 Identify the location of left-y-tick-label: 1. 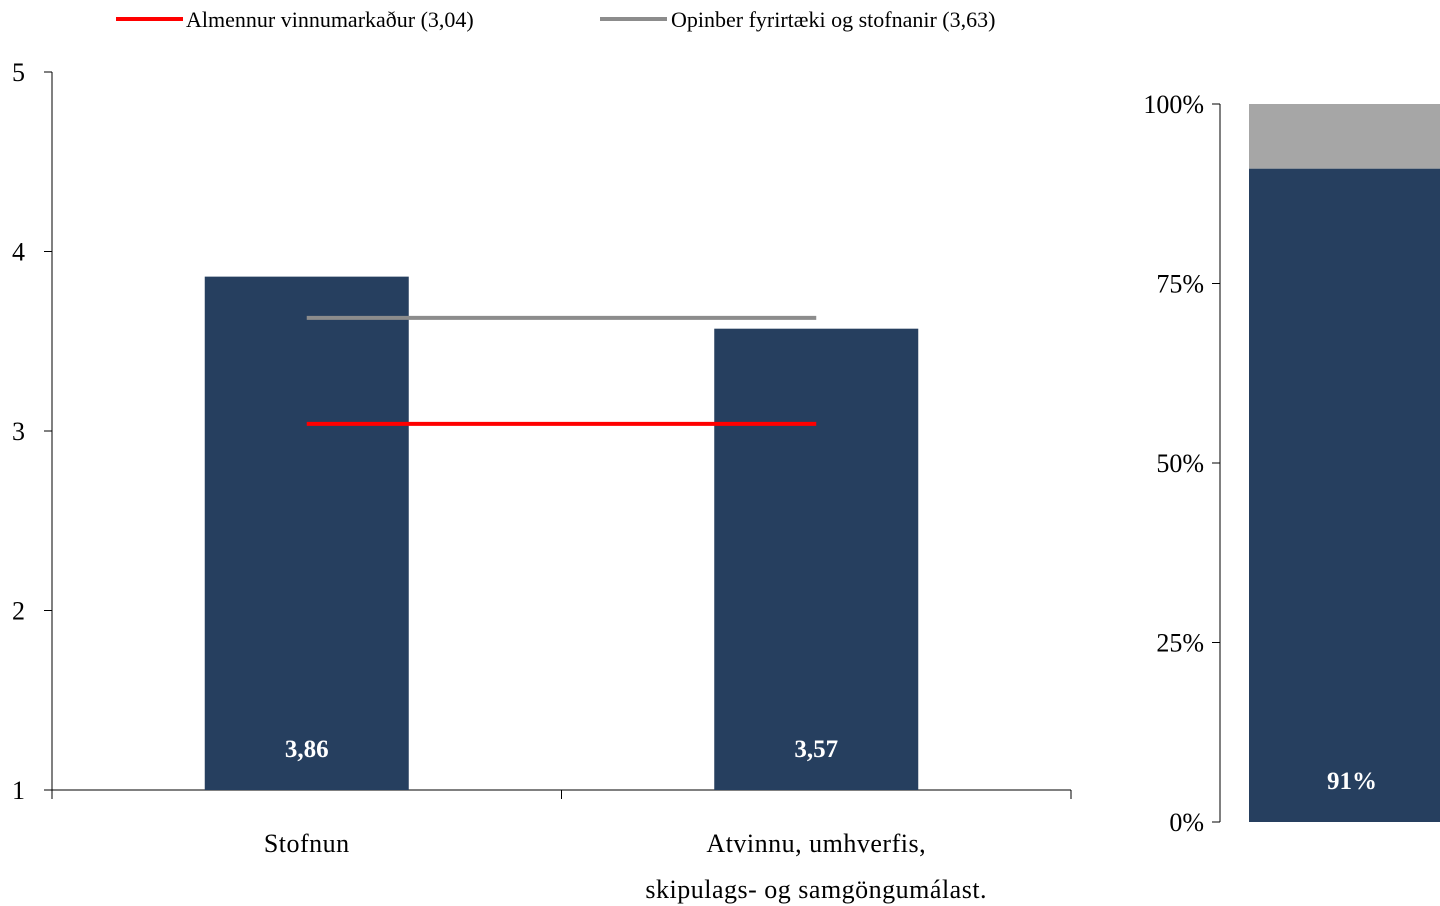
(18, 790).